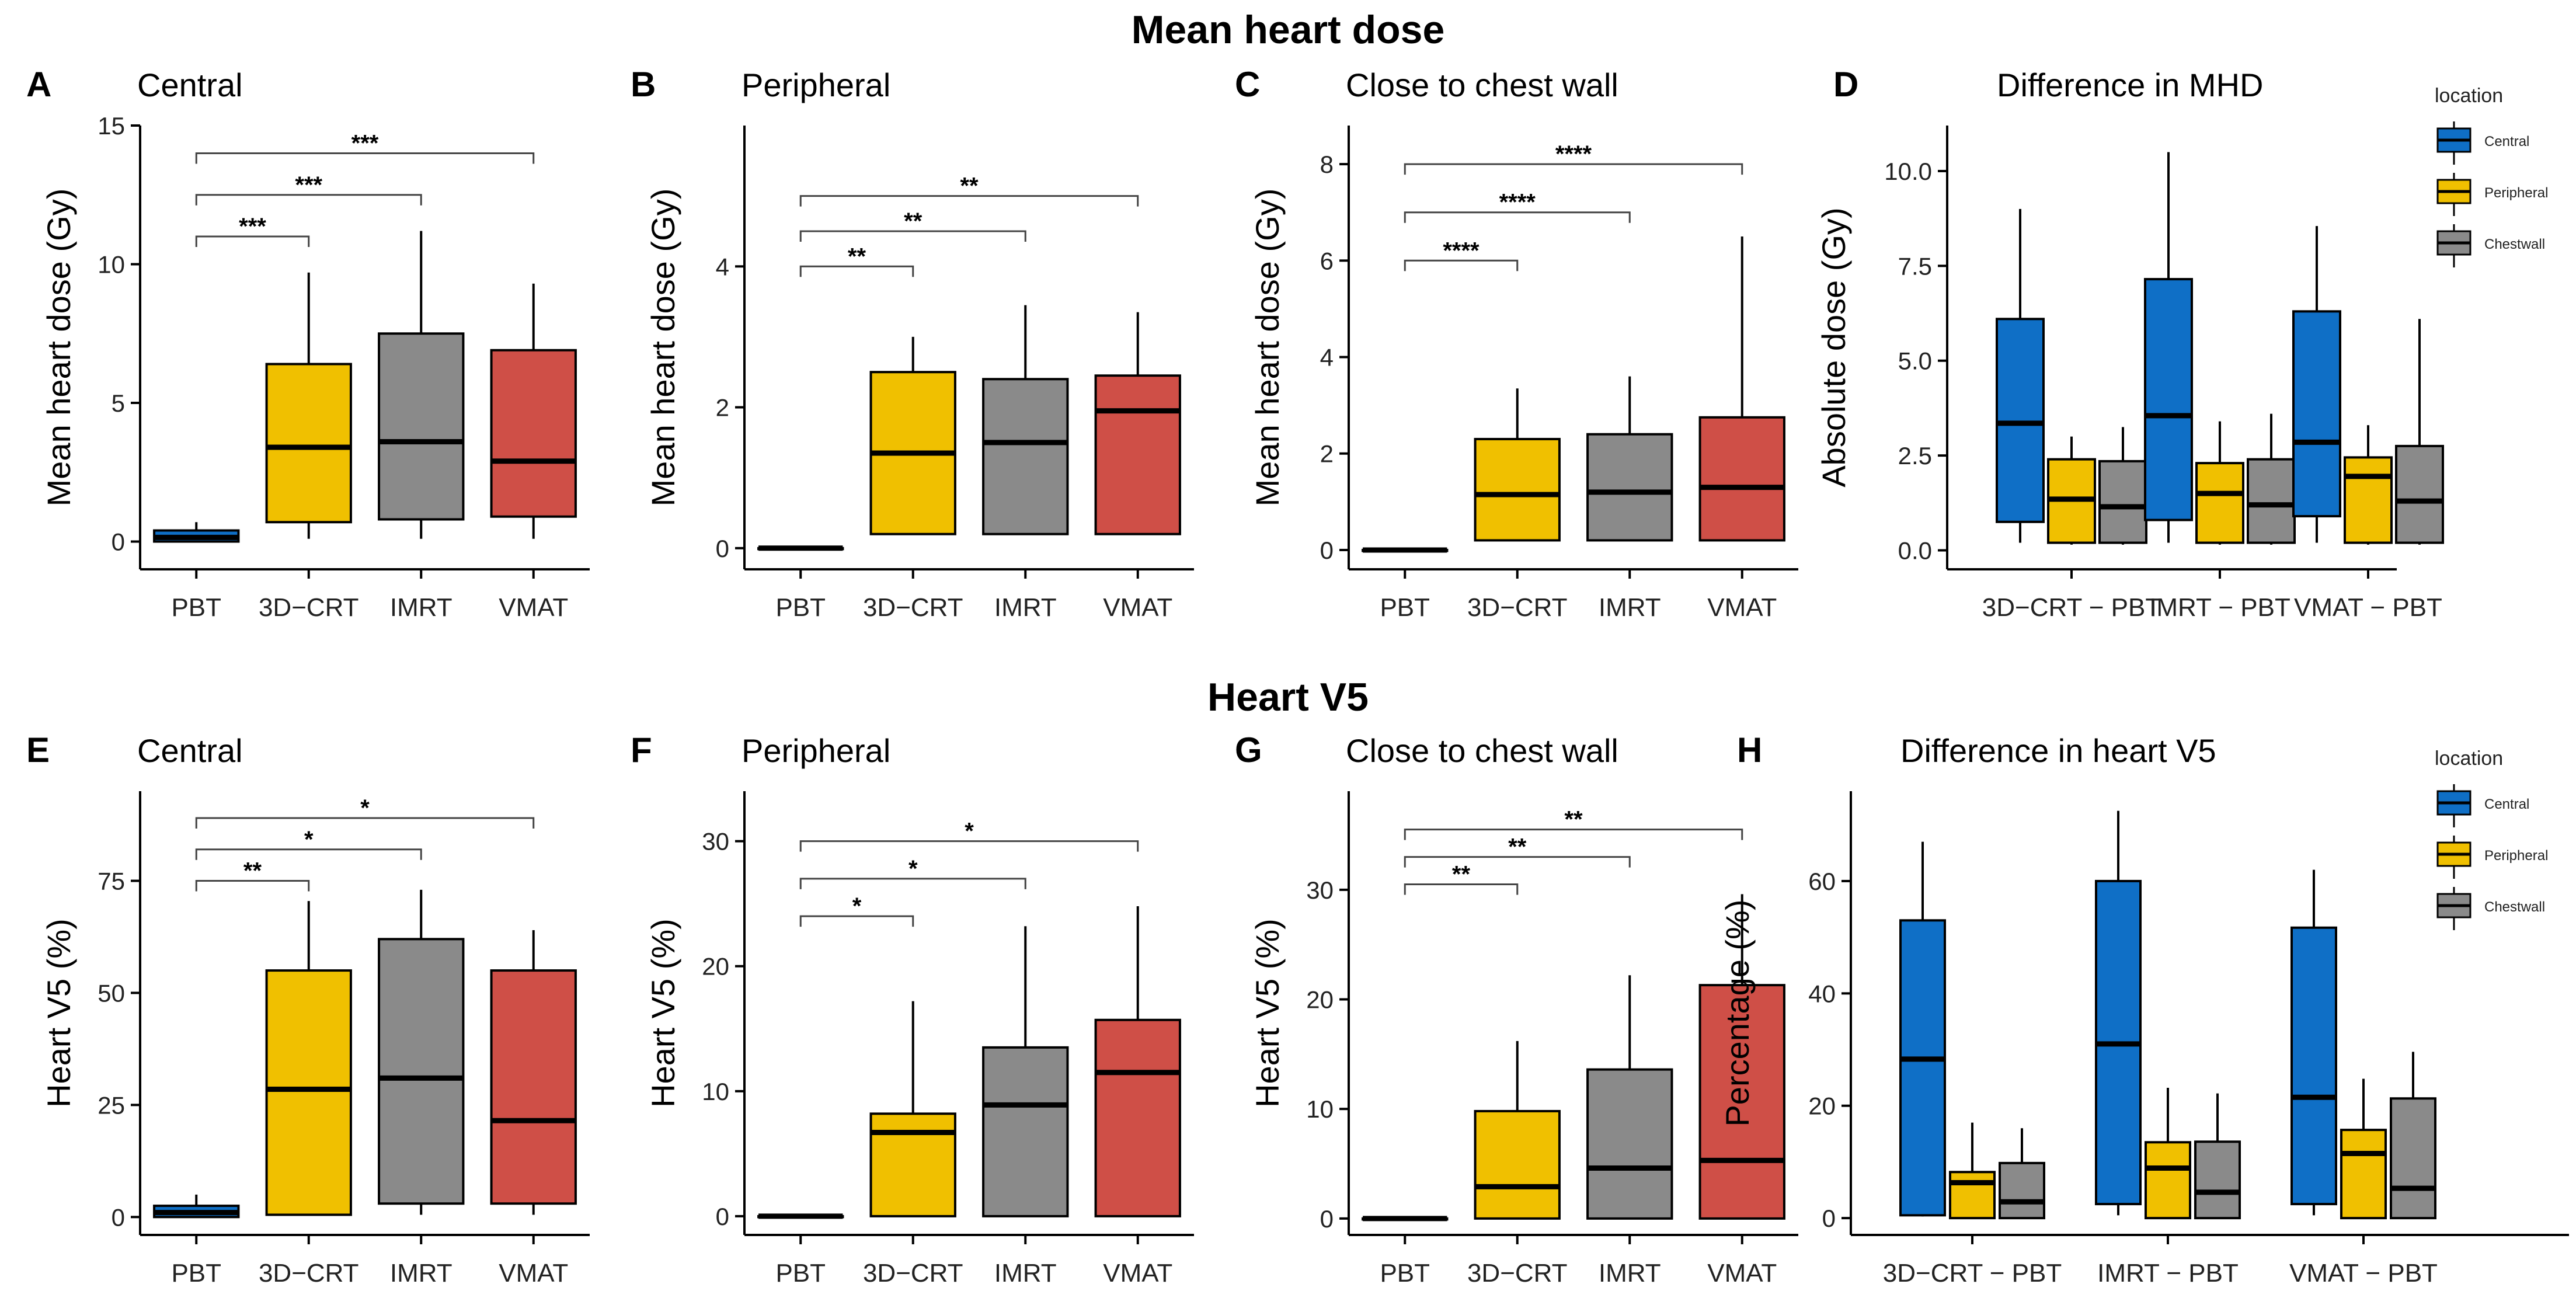 Image resolution: width=2576 pixels, height=1291 pixels. Describe the element at coordinates (38, 750) in the screenshot. I see `panel-letter: E` at that location.